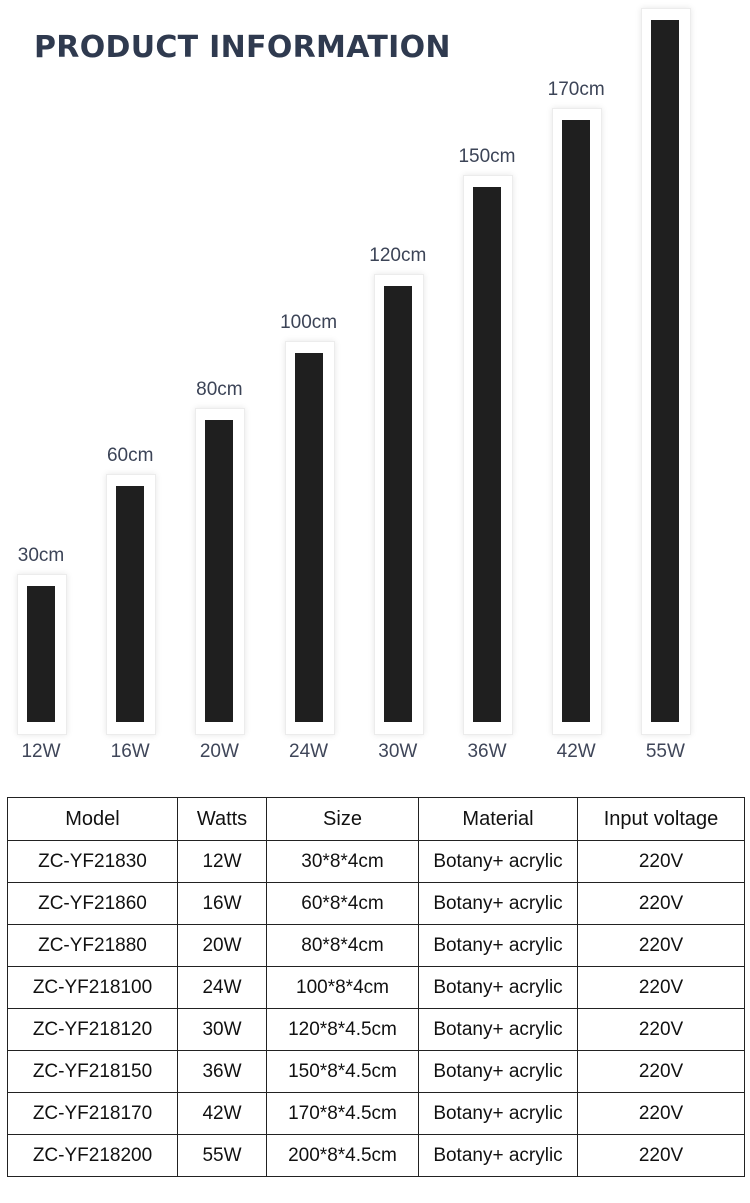  What do you see at coordinates (92, 1029) in the screenshot?
I see `cell-model: ZC-YF218120` at bounding box center [92, 1029].